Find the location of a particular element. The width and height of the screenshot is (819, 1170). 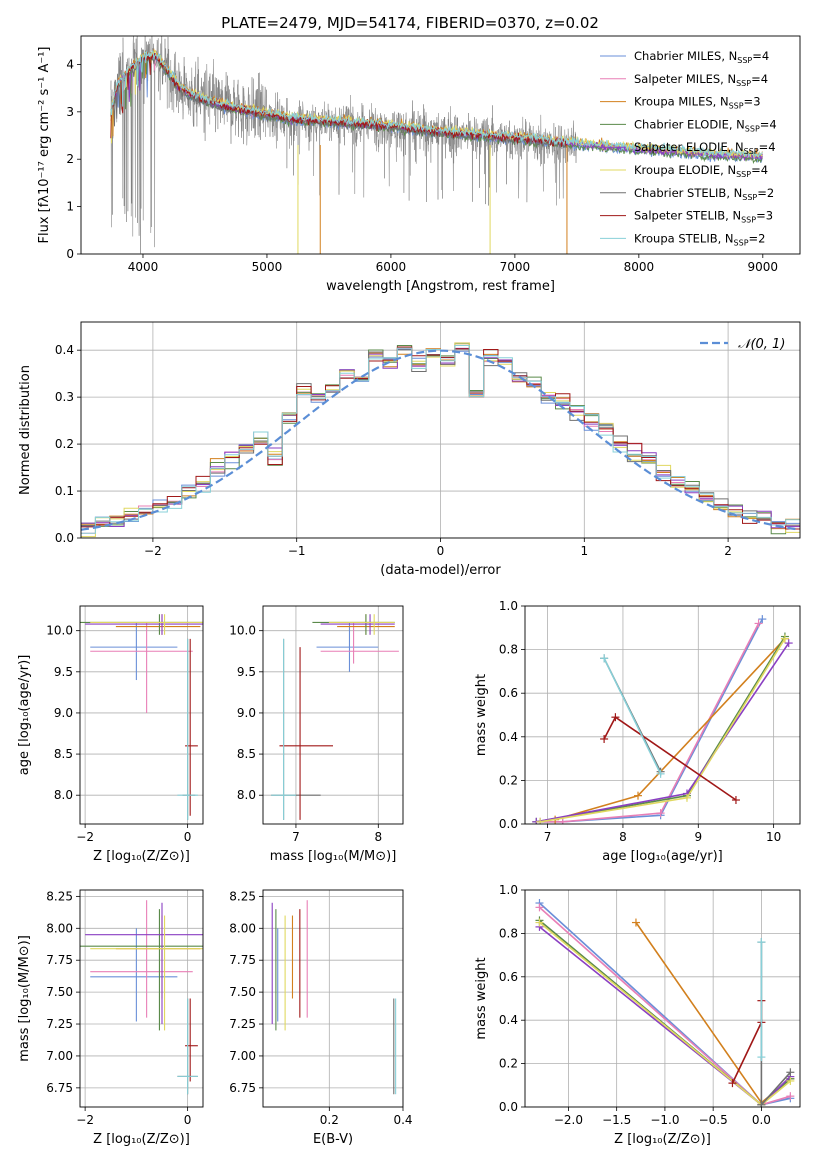

y-tick-label: 4 is located at coordinates (70, 64).